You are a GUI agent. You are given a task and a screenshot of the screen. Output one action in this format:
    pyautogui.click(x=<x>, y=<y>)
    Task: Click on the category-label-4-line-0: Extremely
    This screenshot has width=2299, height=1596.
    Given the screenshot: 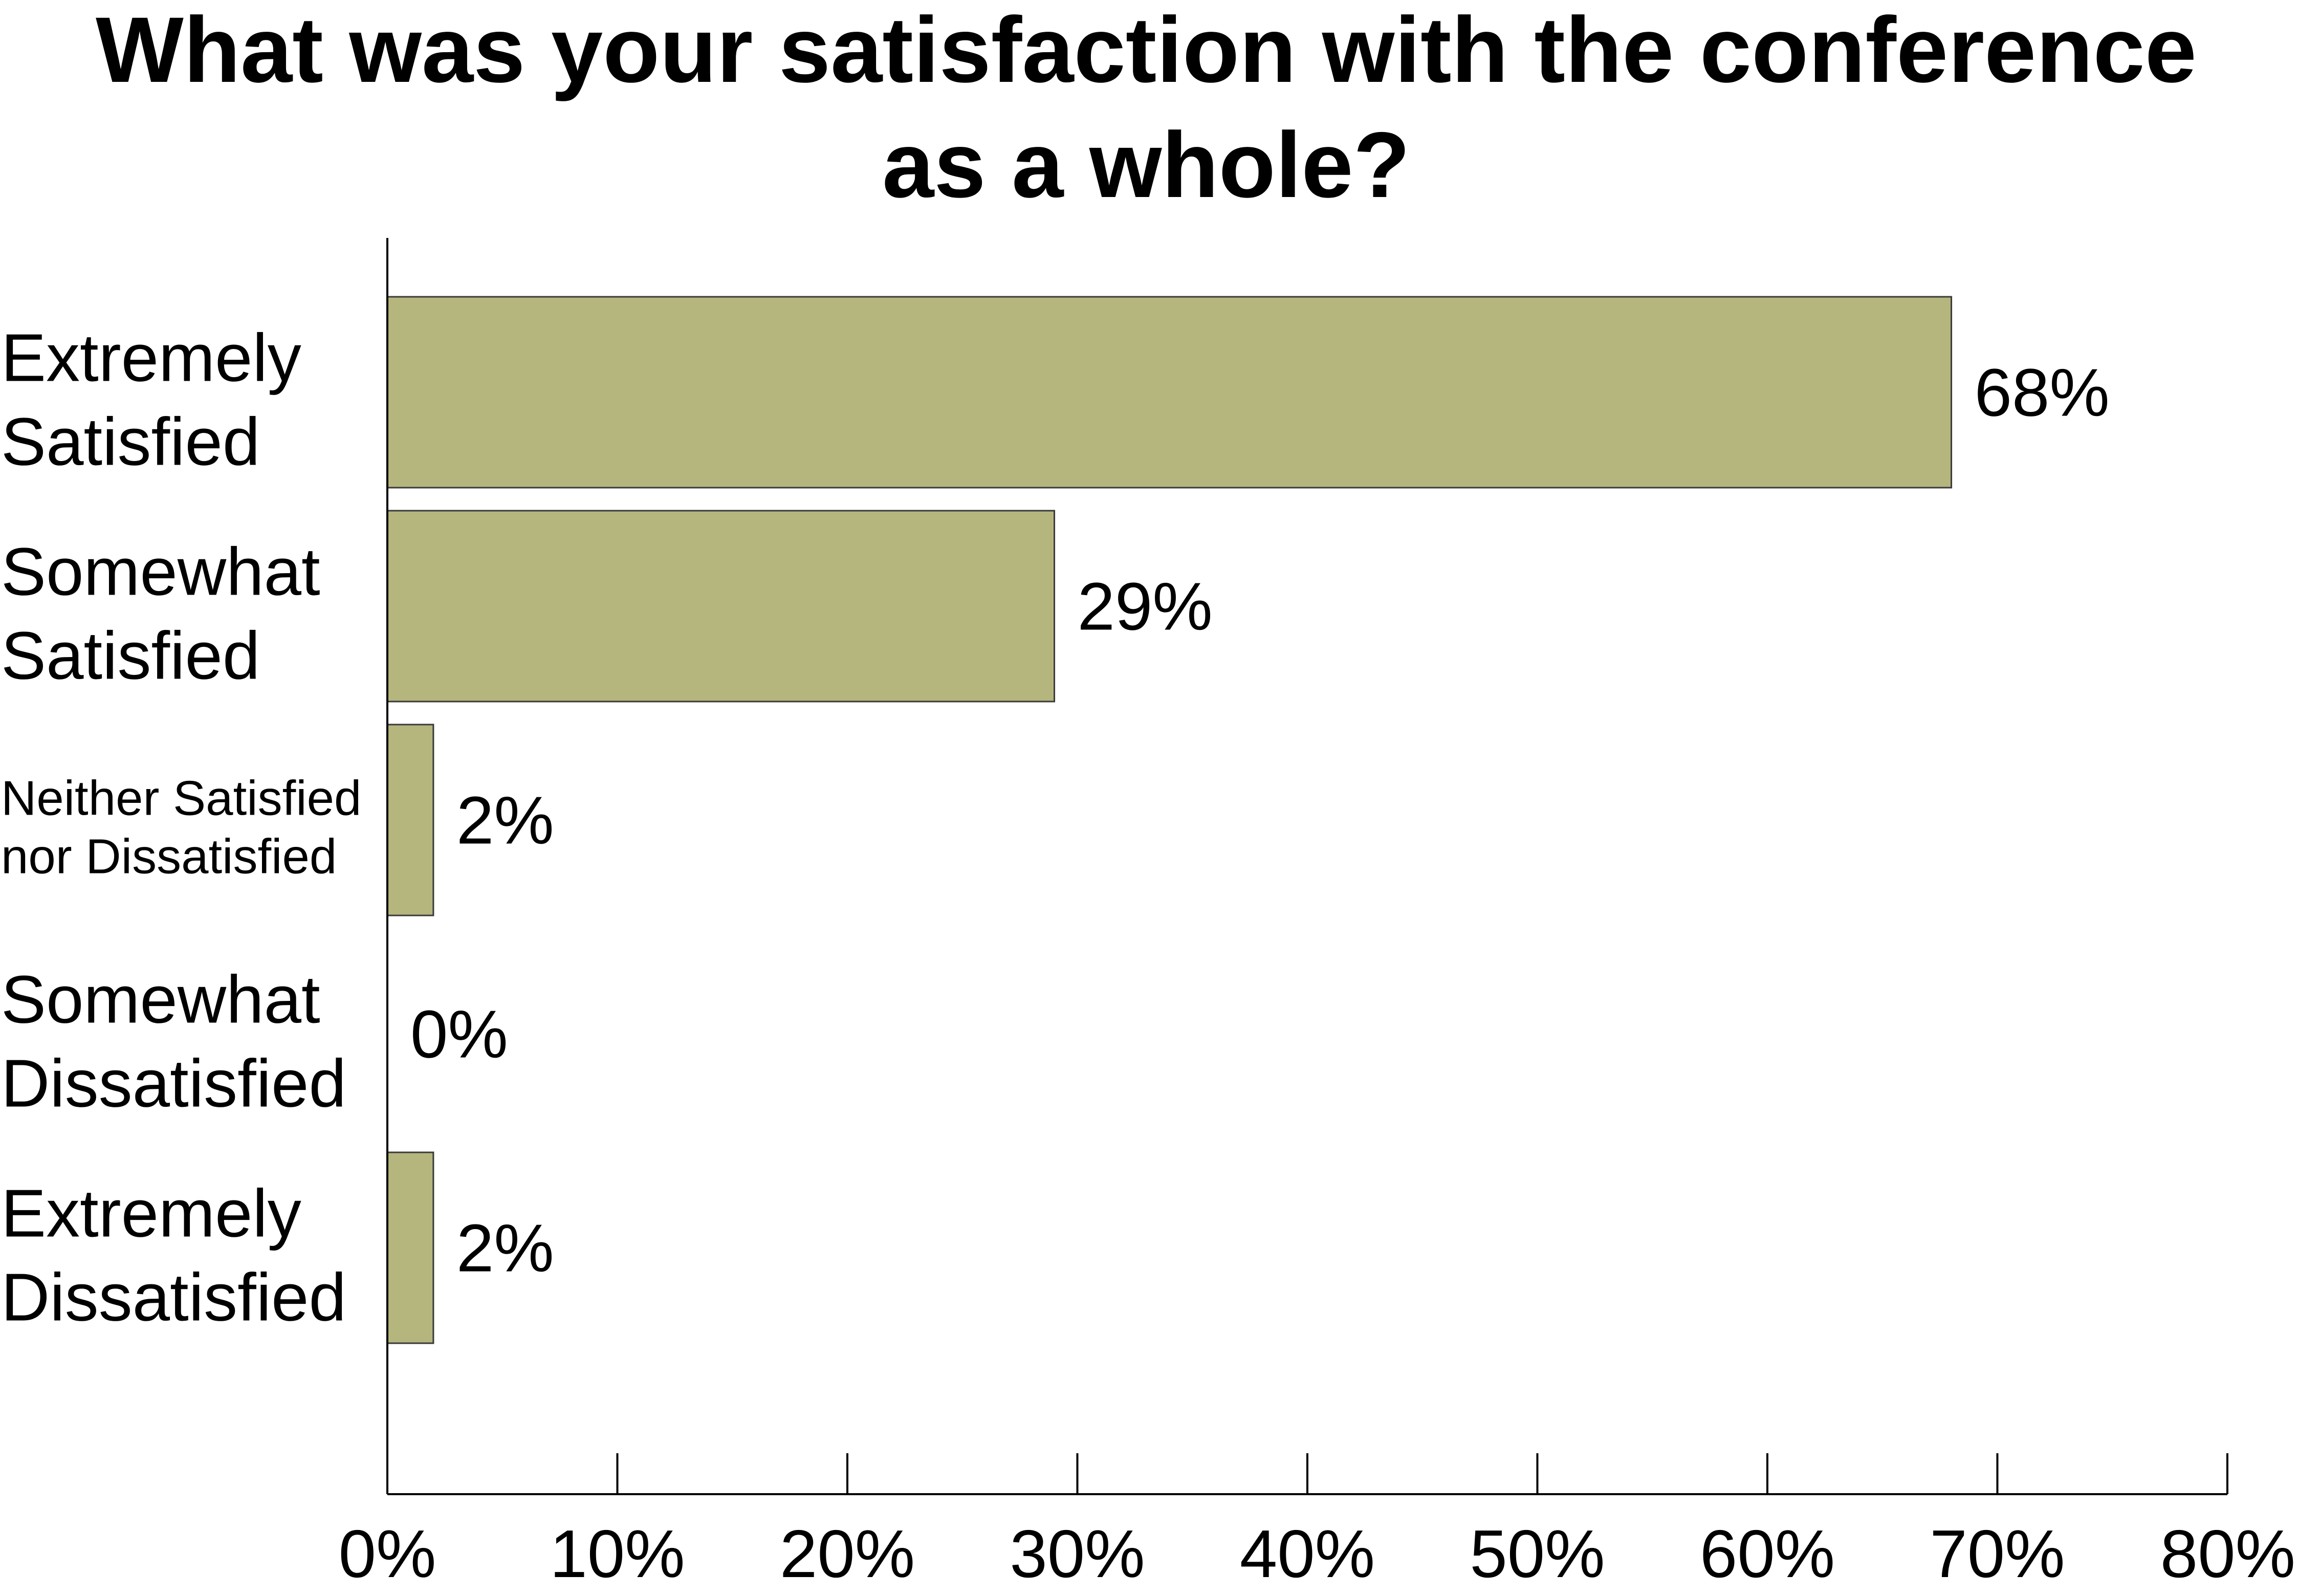 What is the action you would take?
    pyautogui.click(x=151, y=1213)
    